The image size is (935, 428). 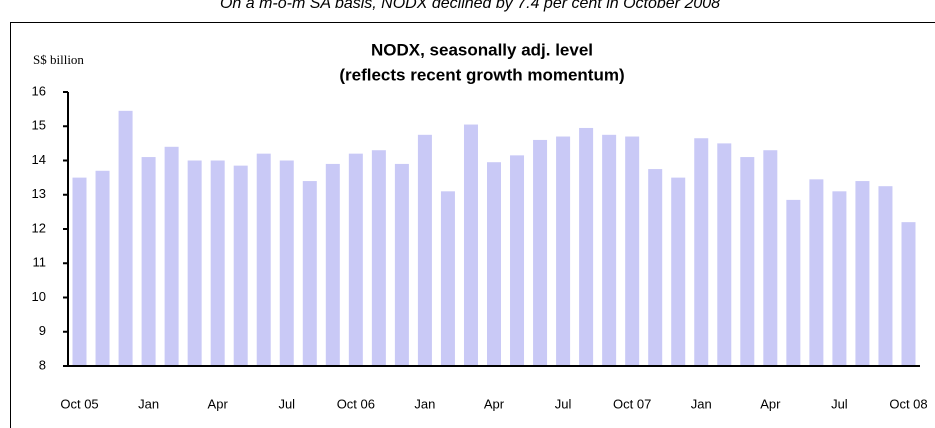 What do you see at coordinates (39, 159) in the screenshot?
I see `y-tick-label: 14` at bounding box center [39, 159].